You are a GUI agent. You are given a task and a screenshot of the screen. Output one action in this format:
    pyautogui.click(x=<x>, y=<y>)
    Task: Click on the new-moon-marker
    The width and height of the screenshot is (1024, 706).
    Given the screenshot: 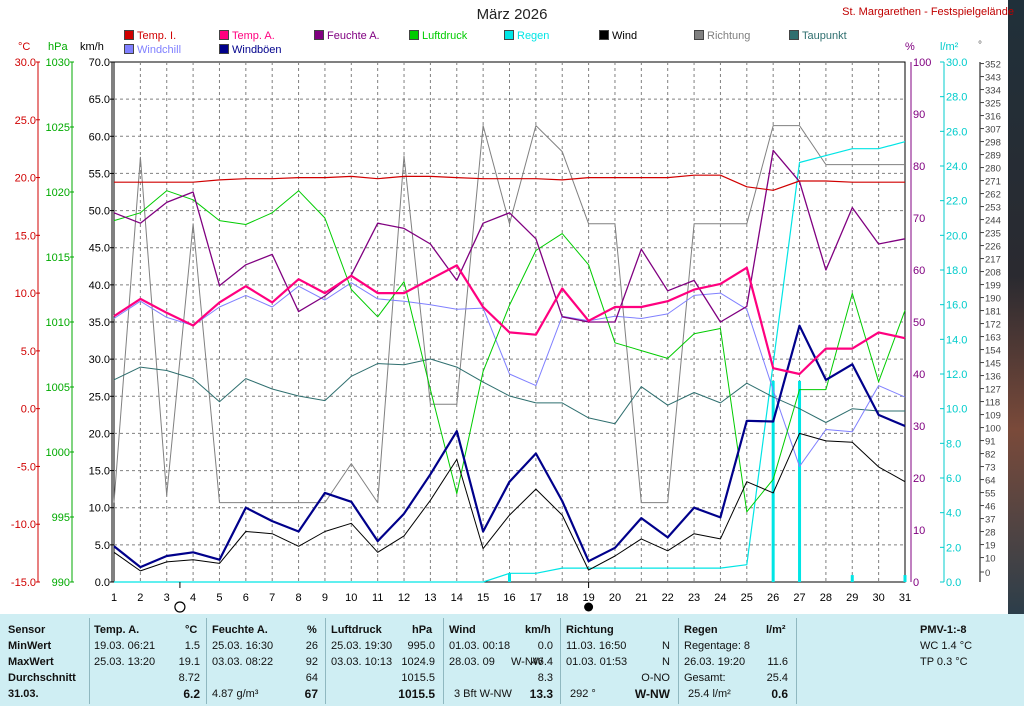 What is the action you would take?
    pyautogui.click(x=589, y=607)
    